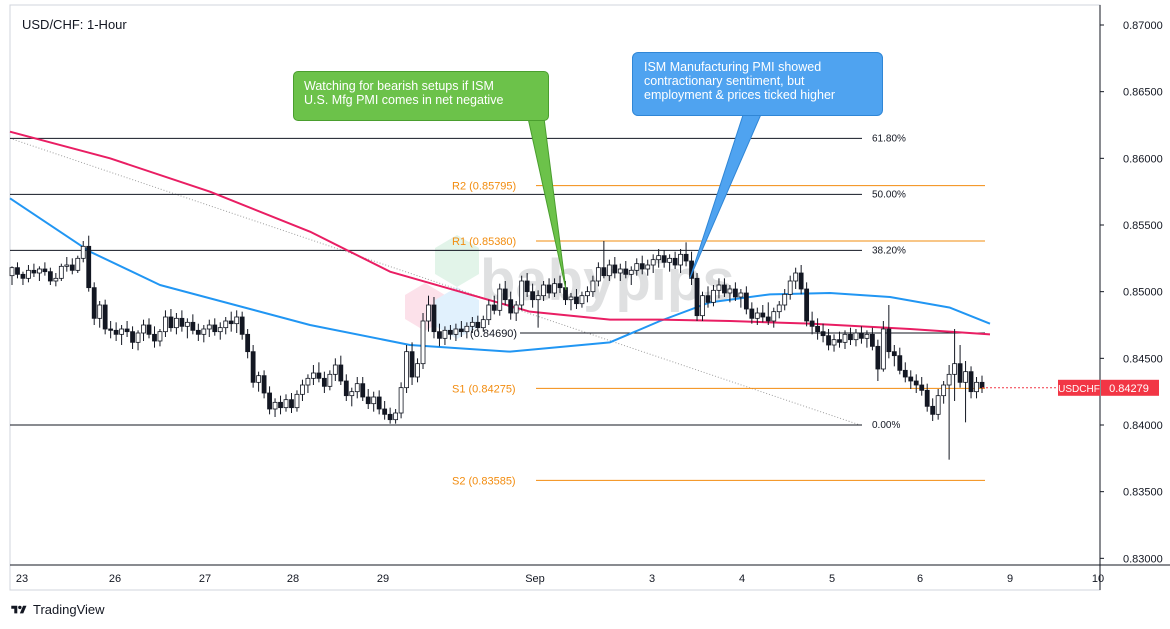 The image size is (1170, 629). What do you see at coordinates (1143, 226) in the screenshot?
I see `price-tick-label: 0.85500` at bounding box center [1143, 226].